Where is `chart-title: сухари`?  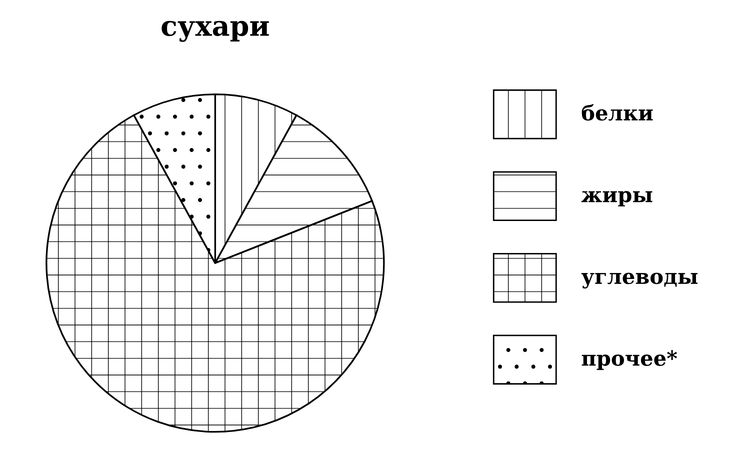
chart-title: сухари is located at coordinates (215, 31).